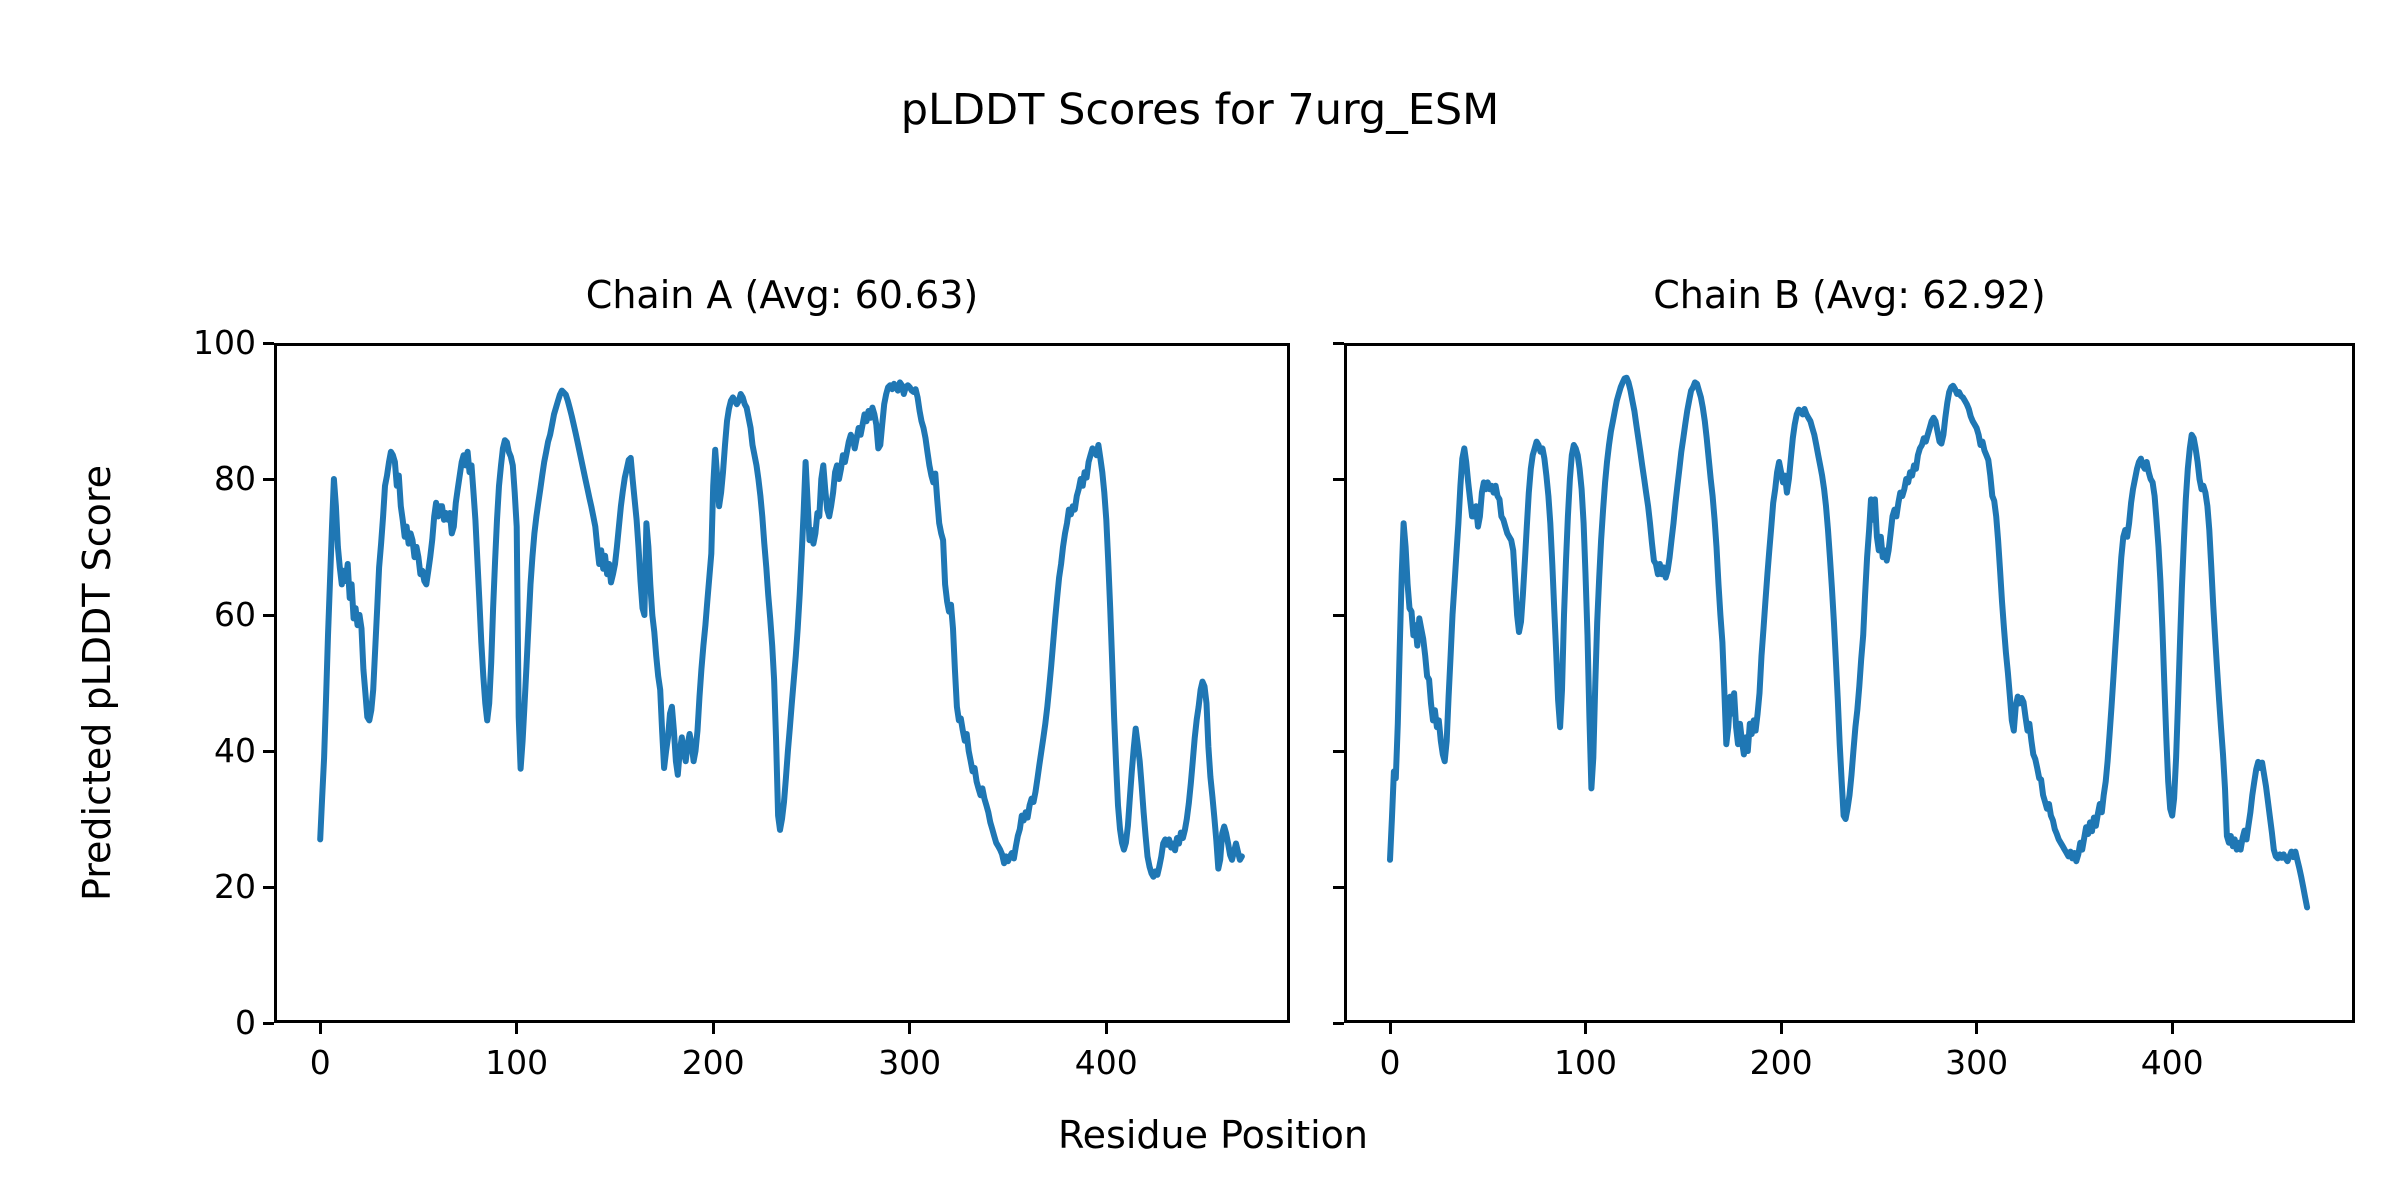  Describe the element at coordinates (1849, 295) in the screenshot. I see `subplot-chain-b-title: Chain B (Avg: 62.92)` at that location.